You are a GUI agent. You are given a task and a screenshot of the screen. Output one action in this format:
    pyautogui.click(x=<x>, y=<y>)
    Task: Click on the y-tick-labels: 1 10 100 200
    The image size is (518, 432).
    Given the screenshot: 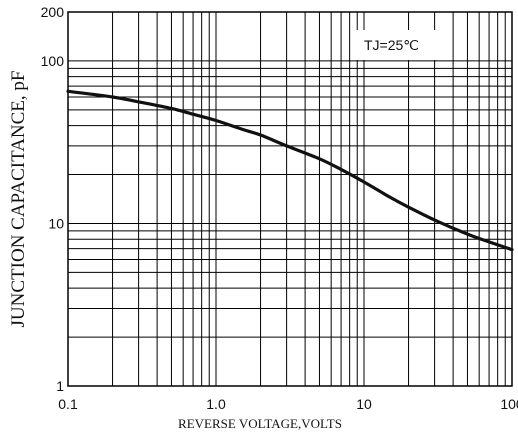 What is the action you would take?
    pyautogui.click(x=53, y=199)
    